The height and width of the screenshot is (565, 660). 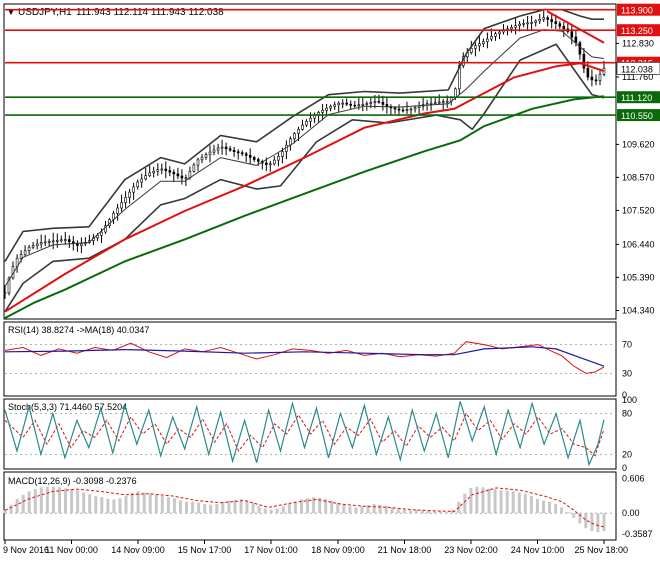 What do you see at coordinates (338, 550) in the screenshot?
I see `x-tick-label: 18 Nov 09:00` at bounding box center [338, 550].